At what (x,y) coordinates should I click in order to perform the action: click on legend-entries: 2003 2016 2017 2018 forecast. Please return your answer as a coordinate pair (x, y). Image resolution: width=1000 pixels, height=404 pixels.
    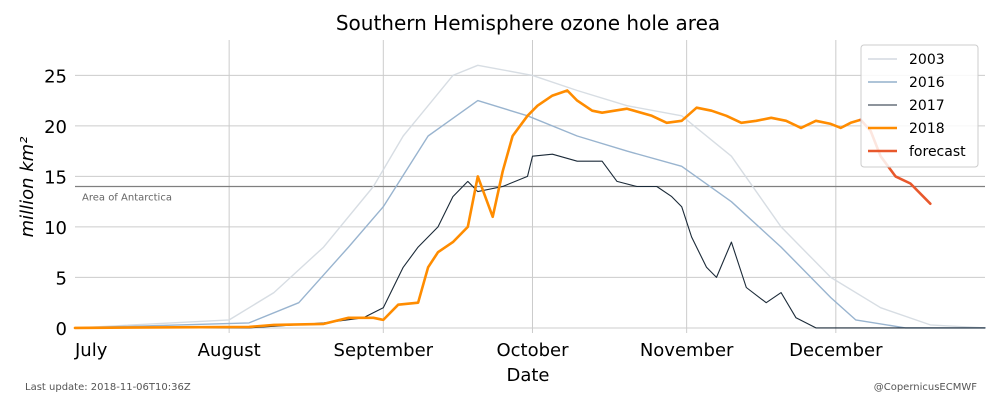
    Looking at the image, I should click on (917, 106).